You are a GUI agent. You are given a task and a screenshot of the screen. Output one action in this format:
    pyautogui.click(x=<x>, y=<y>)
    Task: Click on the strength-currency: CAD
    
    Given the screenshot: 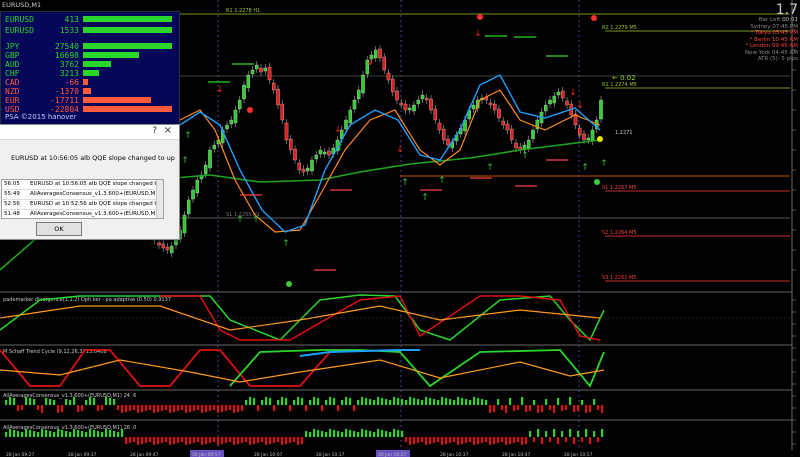 What is the action you would take?
    pyautogui.click(x=12, y=82)
    